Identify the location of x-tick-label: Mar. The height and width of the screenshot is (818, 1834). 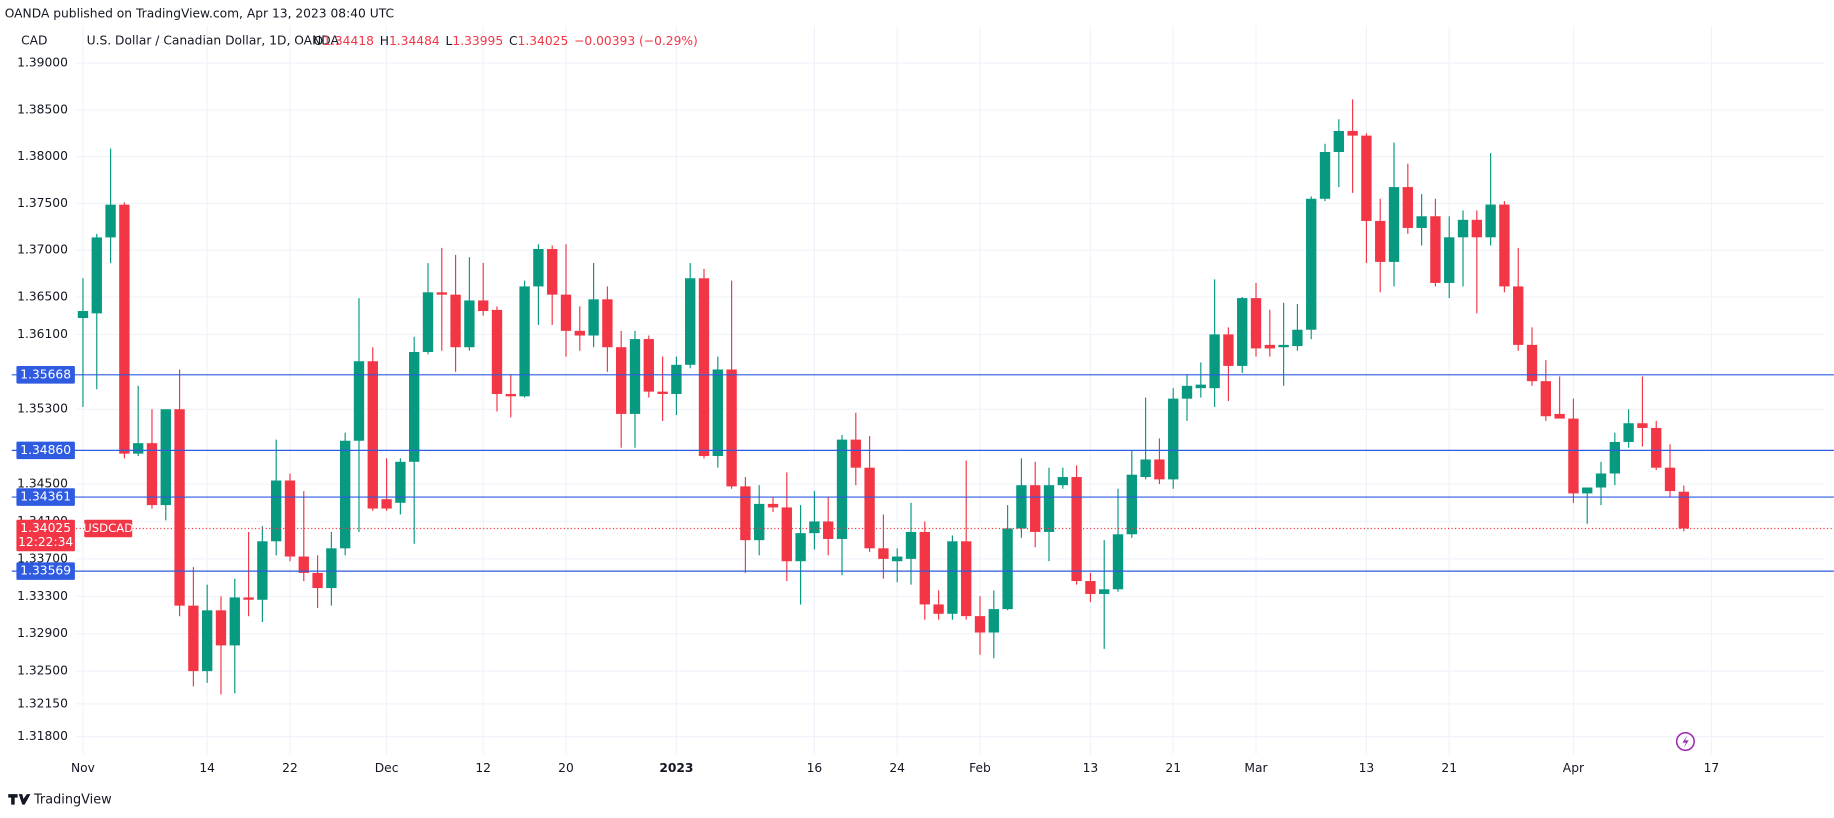
(1256, 768).